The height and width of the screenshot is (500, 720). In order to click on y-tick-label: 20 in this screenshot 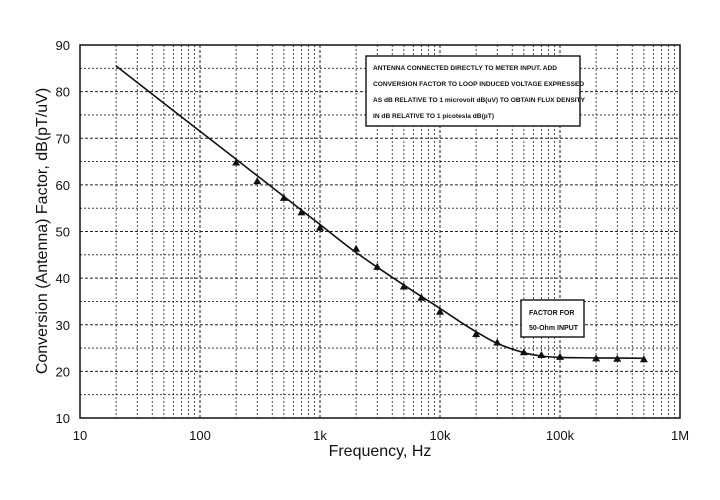, I will do `click(63, 371)`.